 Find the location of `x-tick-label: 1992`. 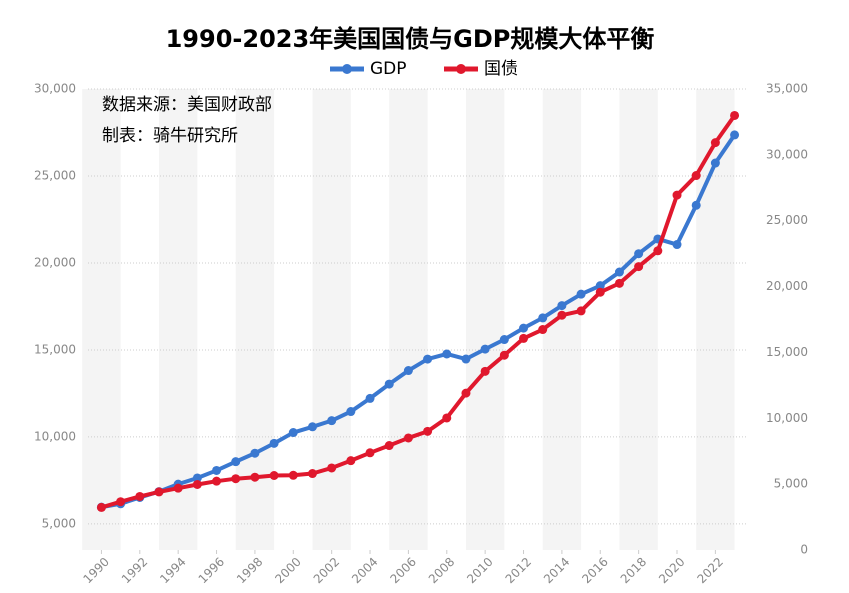

x-tick-label: 1992 is located at coordinates (134, 570).